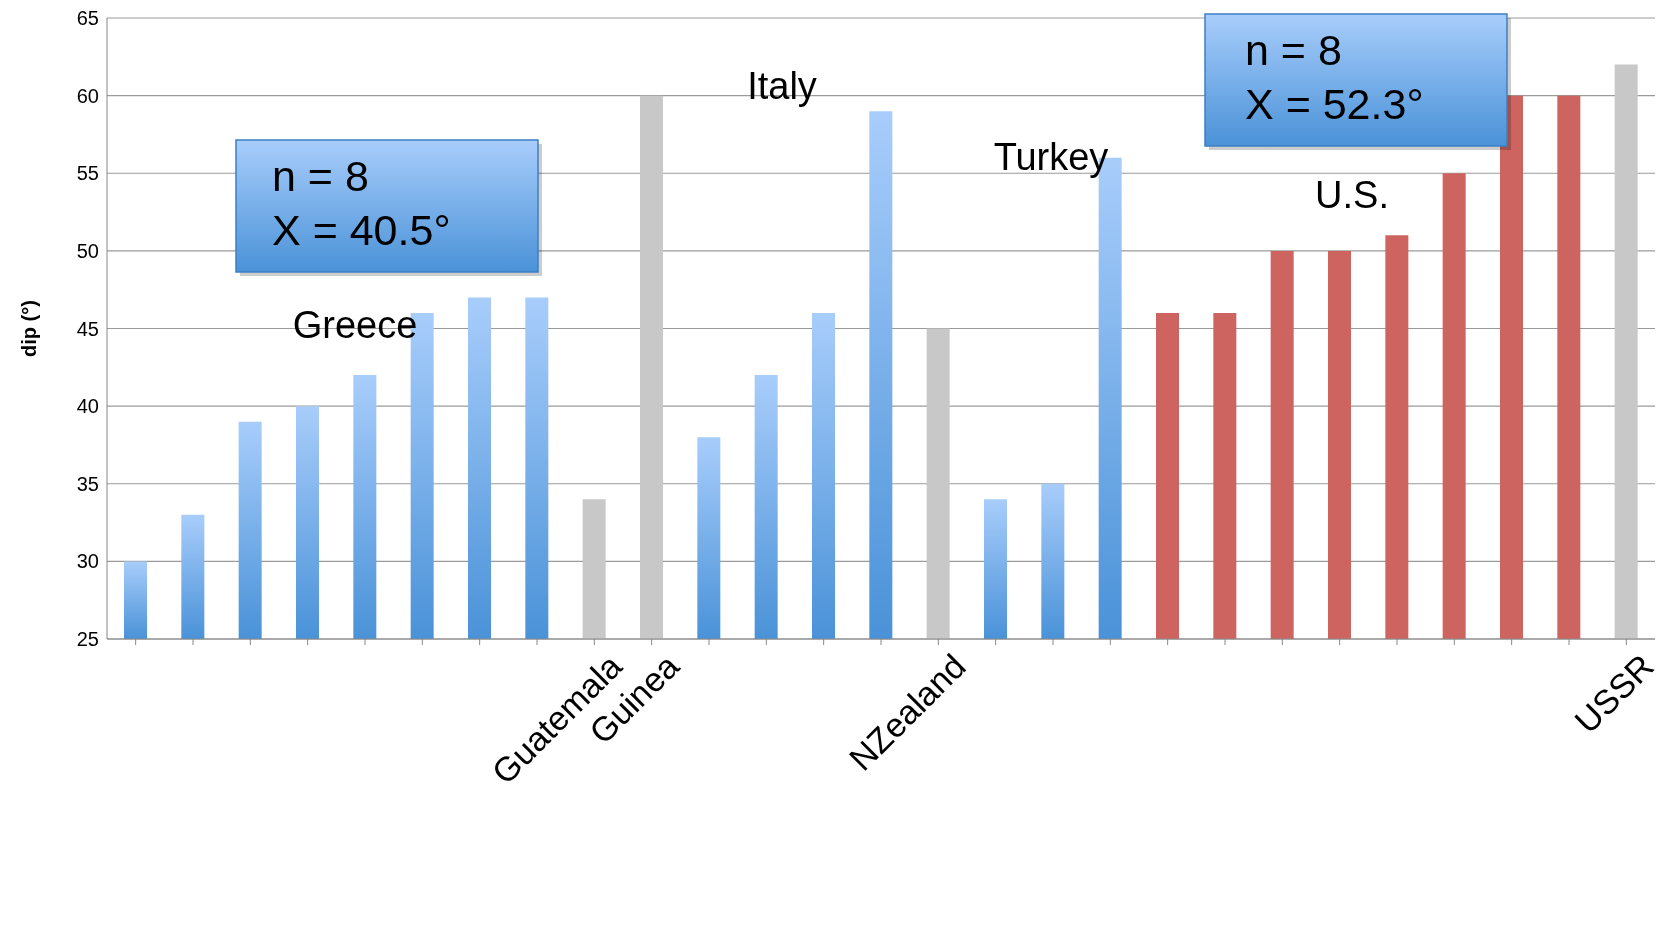  What do you see at coordinates (87, 406) in the screenshot?
I see `y-tick-label: 40` at bounding box center [87, 406].